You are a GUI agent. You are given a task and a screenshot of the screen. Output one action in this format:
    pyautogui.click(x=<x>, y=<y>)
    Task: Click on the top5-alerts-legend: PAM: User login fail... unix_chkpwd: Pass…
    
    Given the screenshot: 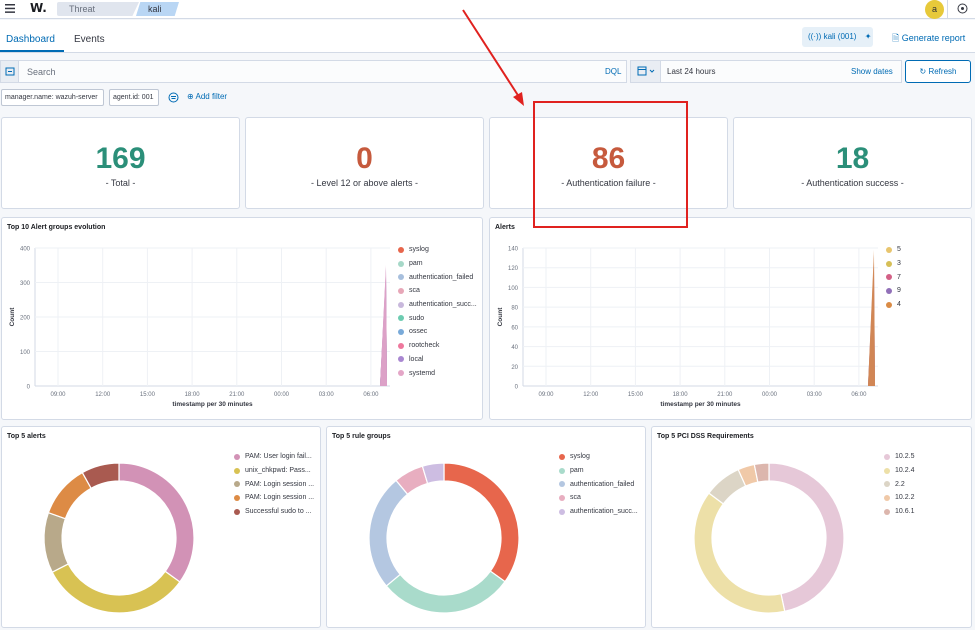 What is the action you would take?
    pyautogui.click(x=274, y=484)
    